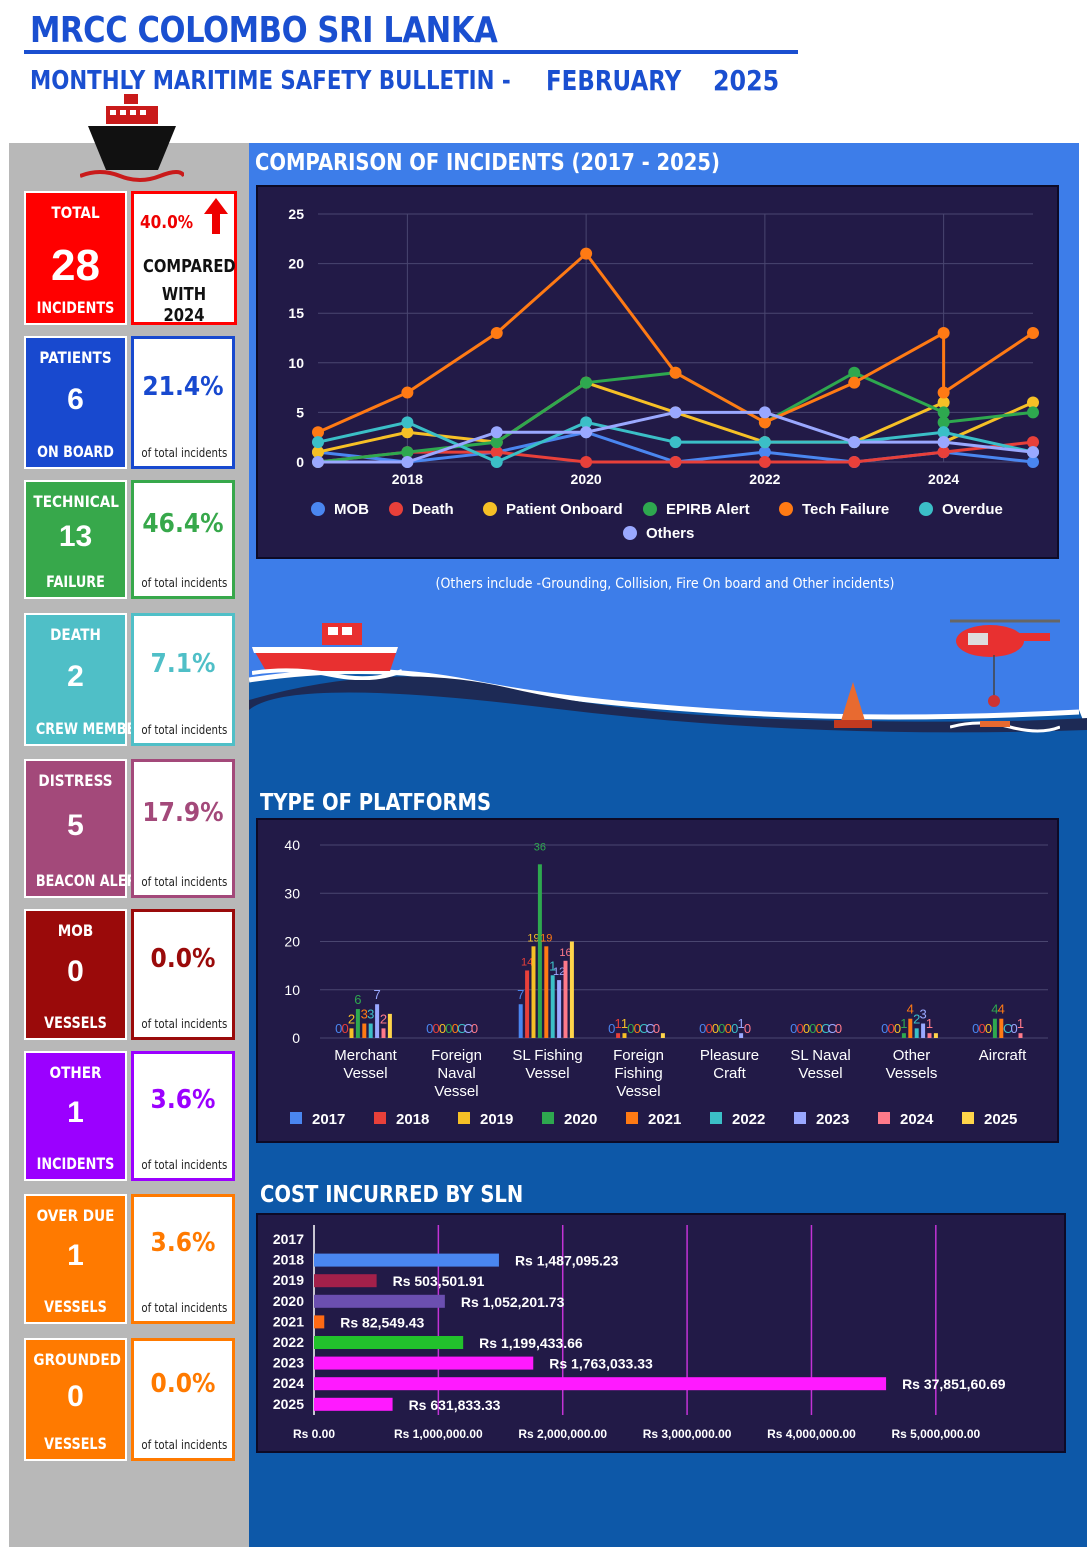  I want to click on x-tick-label: Rs 2,000,000.00, so click(562, 1434).